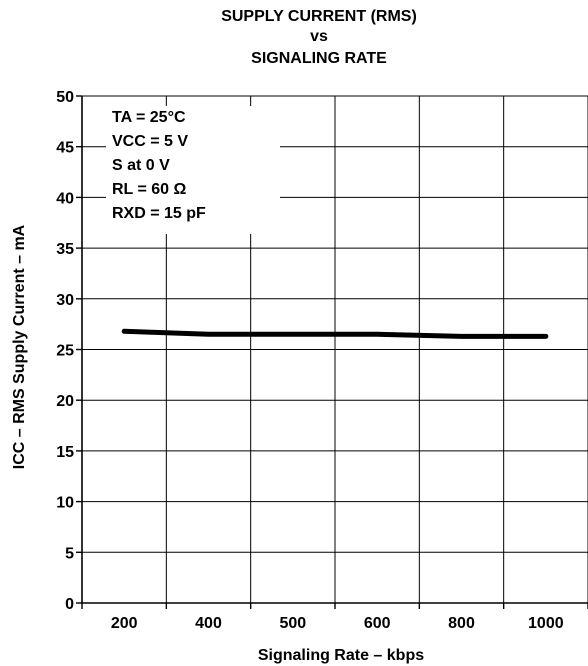 The image size is (588, 666). I want to click on x-tick-label: 800, so click(461, 623).